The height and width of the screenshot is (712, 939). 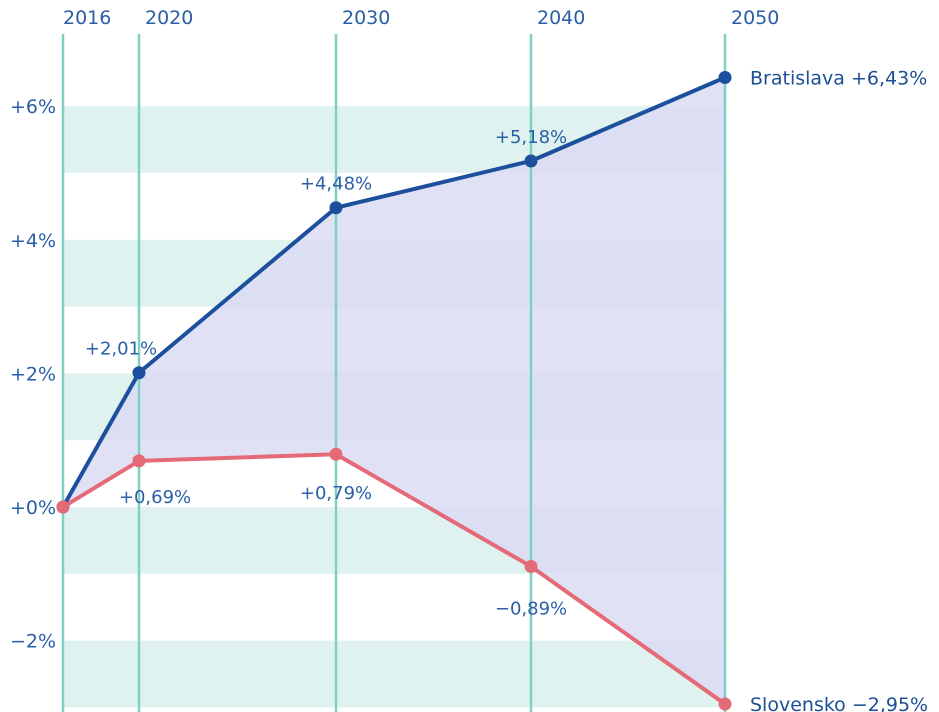 I want to click on y-tick-label: +0%, so click(x=33, y=508).